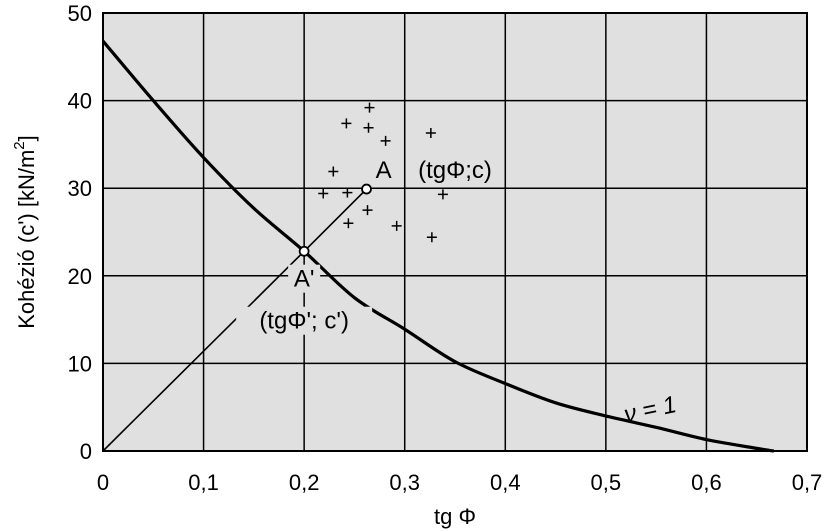 The height and width of the screenshot is (532, 824). I want to click on A-prime-label-bg, so click(304, 278).